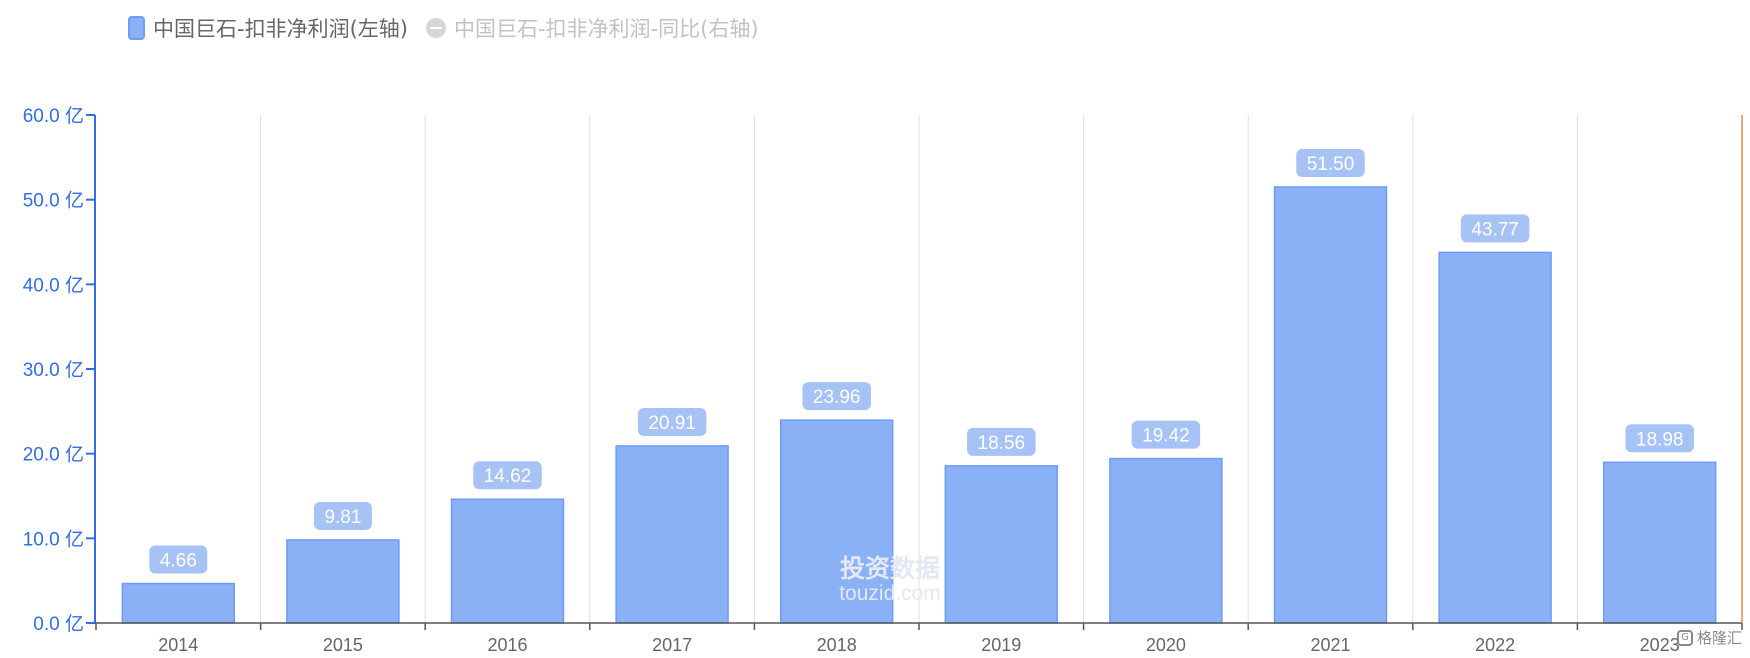 This screenshot has height=658, width=1750. What do you see at coordinates (1330, 645) in the screenshot?
I see `x-tick-label: 2021` at bounding box center [1330, 645].